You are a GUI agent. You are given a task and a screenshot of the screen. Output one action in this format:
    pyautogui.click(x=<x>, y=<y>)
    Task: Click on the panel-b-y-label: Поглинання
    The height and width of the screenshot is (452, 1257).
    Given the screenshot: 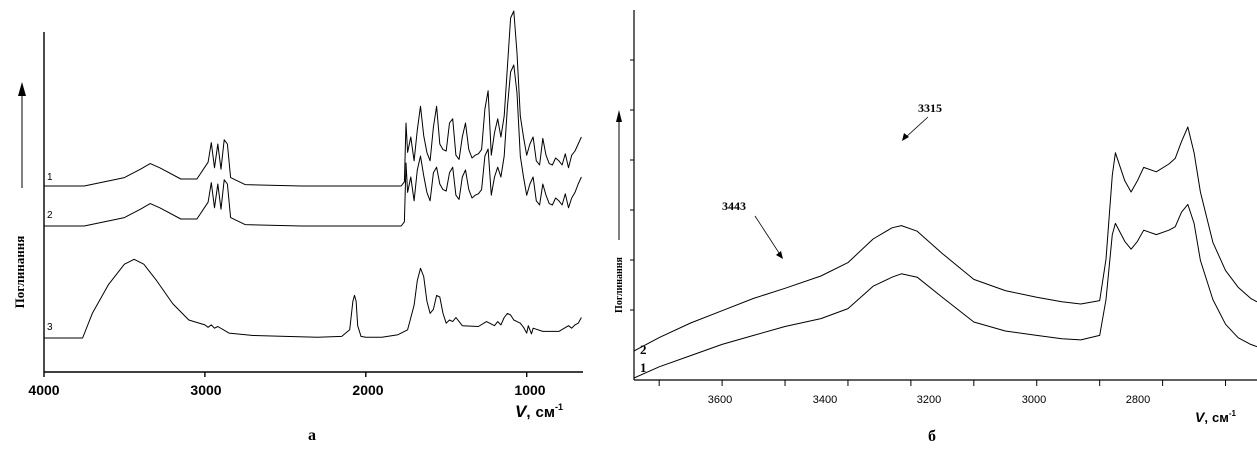 What is the action you would take?
    pyautogui.click(x=619, y=284)
    